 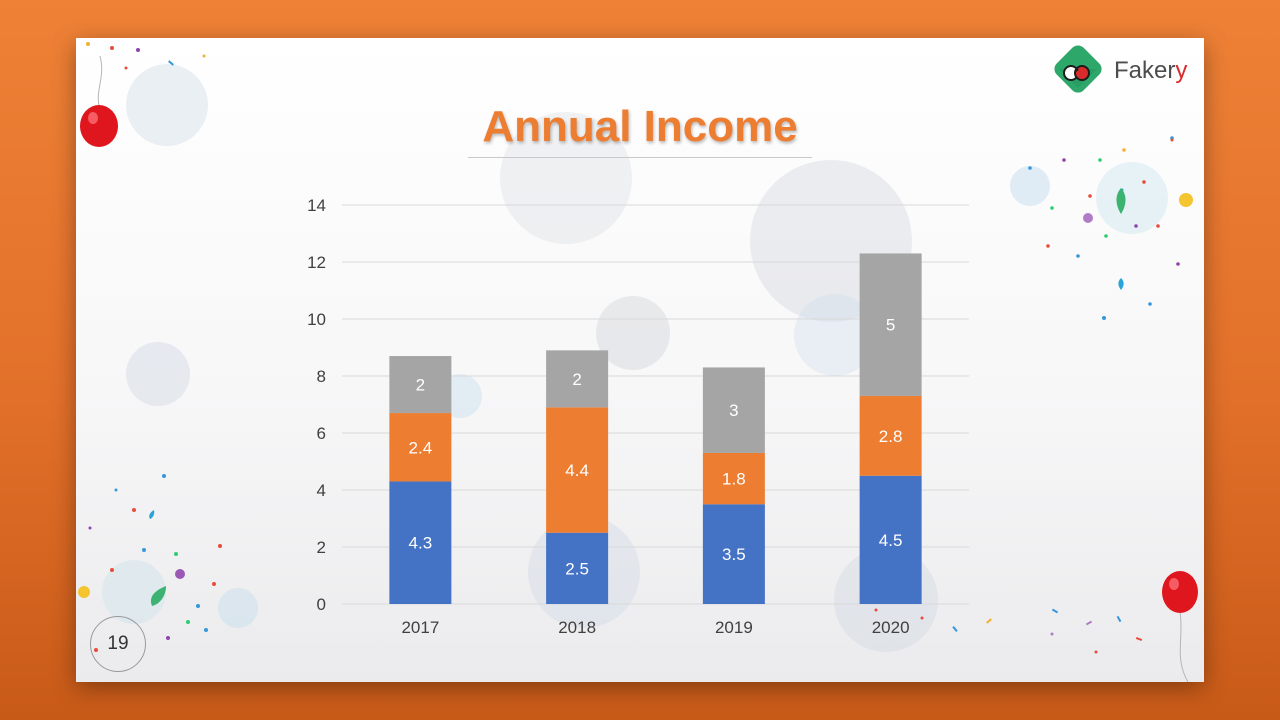 I want to click on x-tick-label: 2017, so click(x=420, y=627).